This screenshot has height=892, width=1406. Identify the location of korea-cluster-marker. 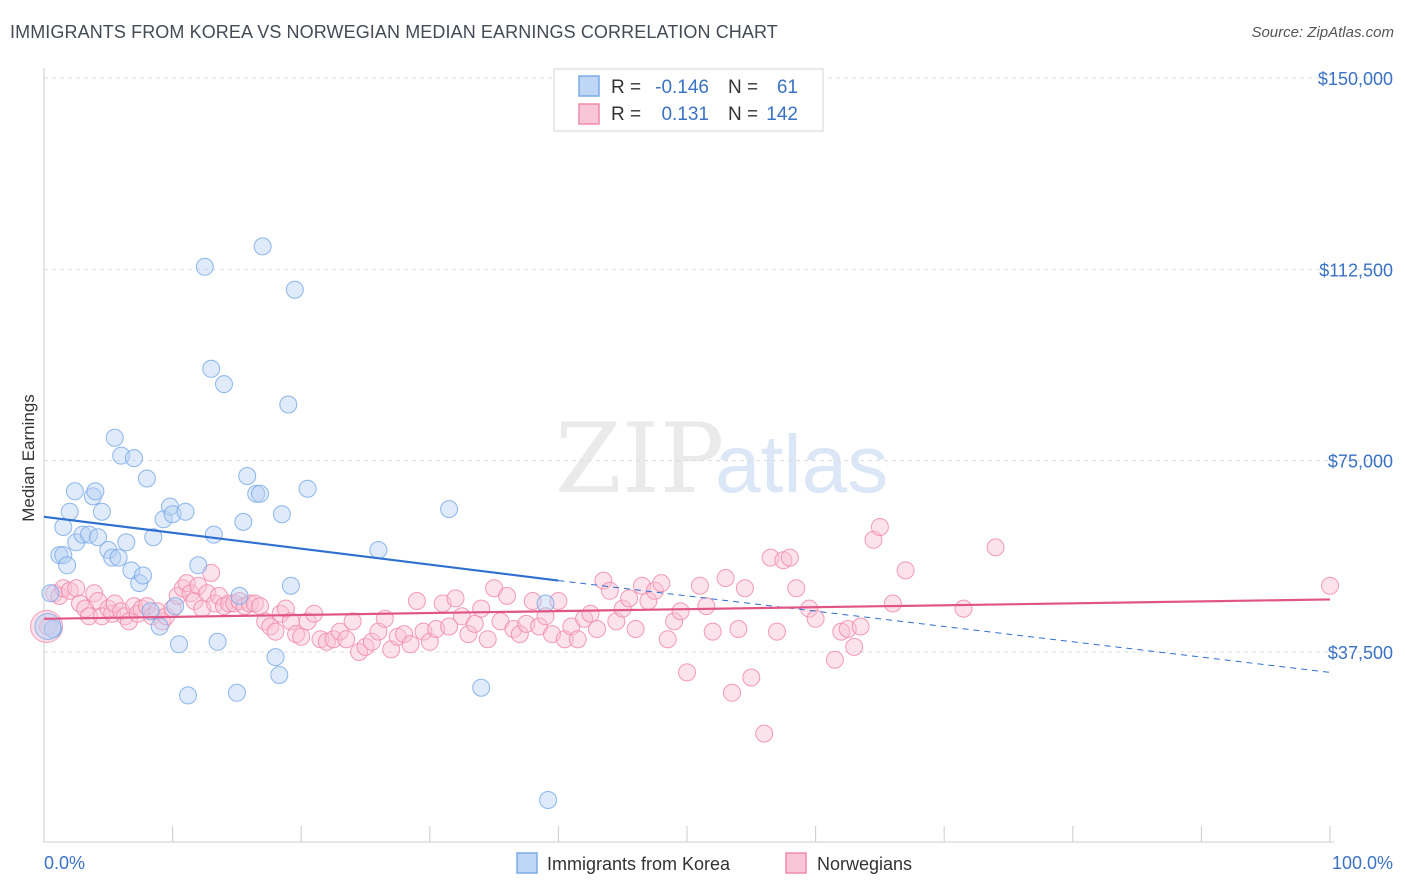
(48, 626).